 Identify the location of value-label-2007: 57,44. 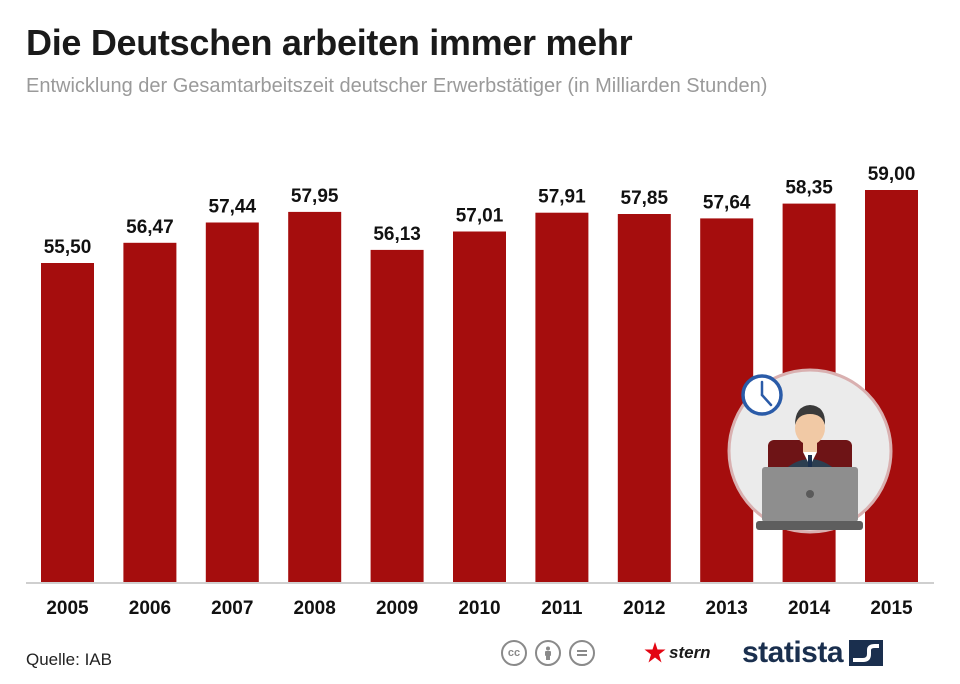
(233, 207).